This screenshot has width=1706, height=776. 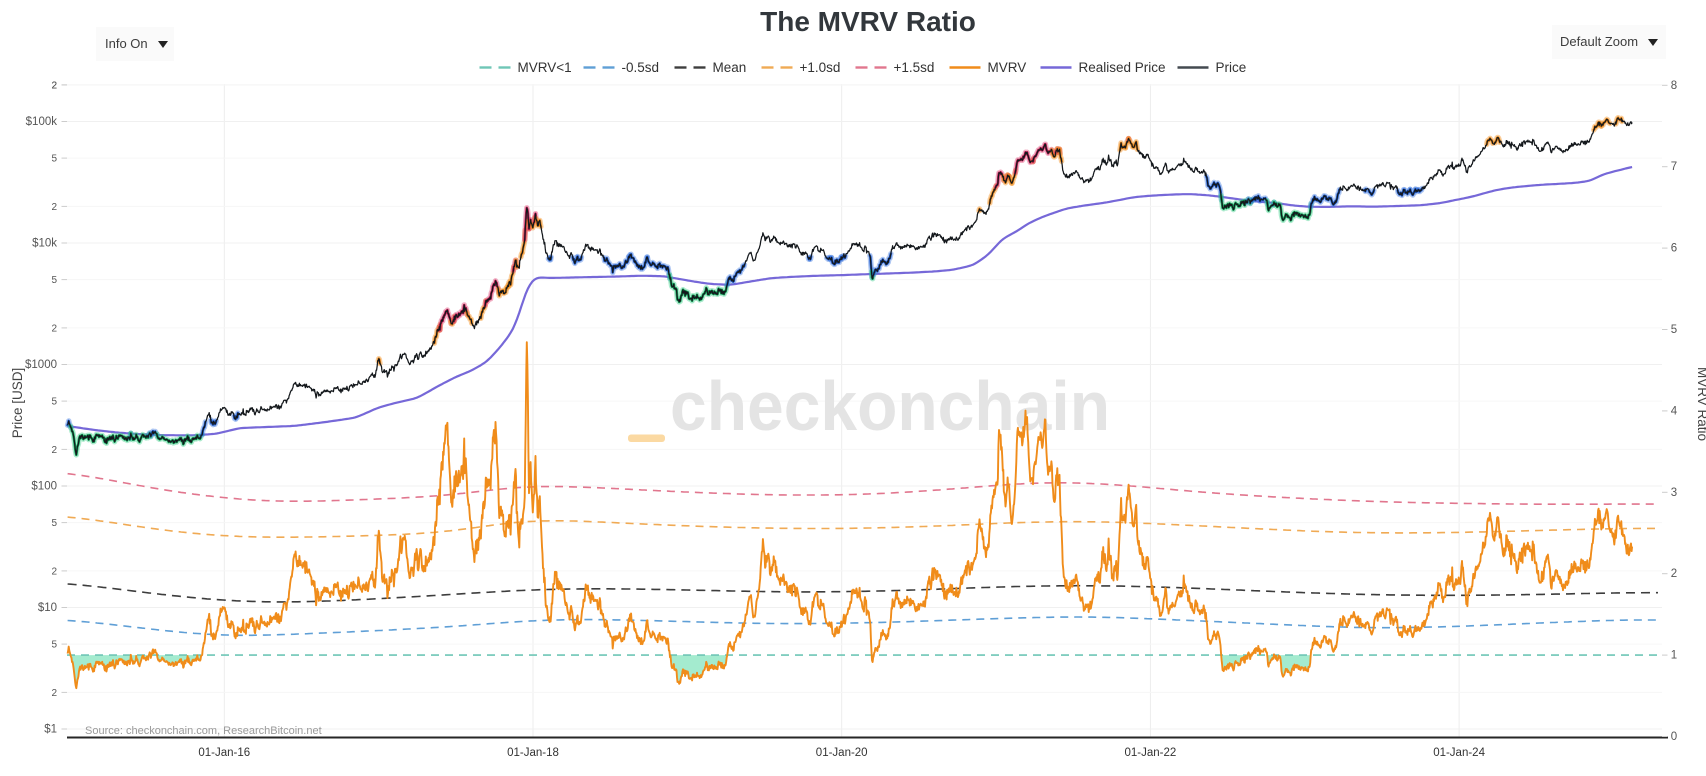 What do you see at coordinates (545, 67) in the screenshot?
I see `svg-text: MVRV<1` at bounding box center [545, 67].